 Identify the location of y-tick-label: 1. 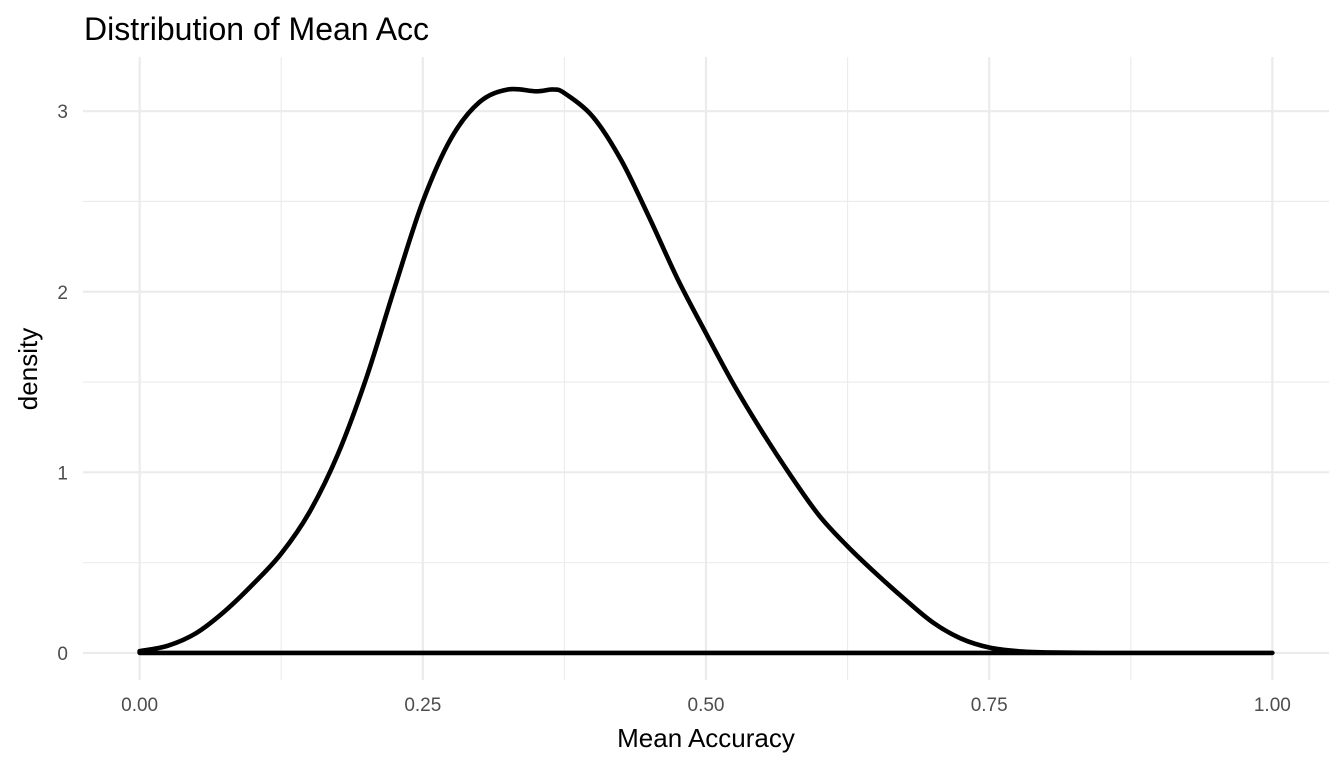
(62, 473).